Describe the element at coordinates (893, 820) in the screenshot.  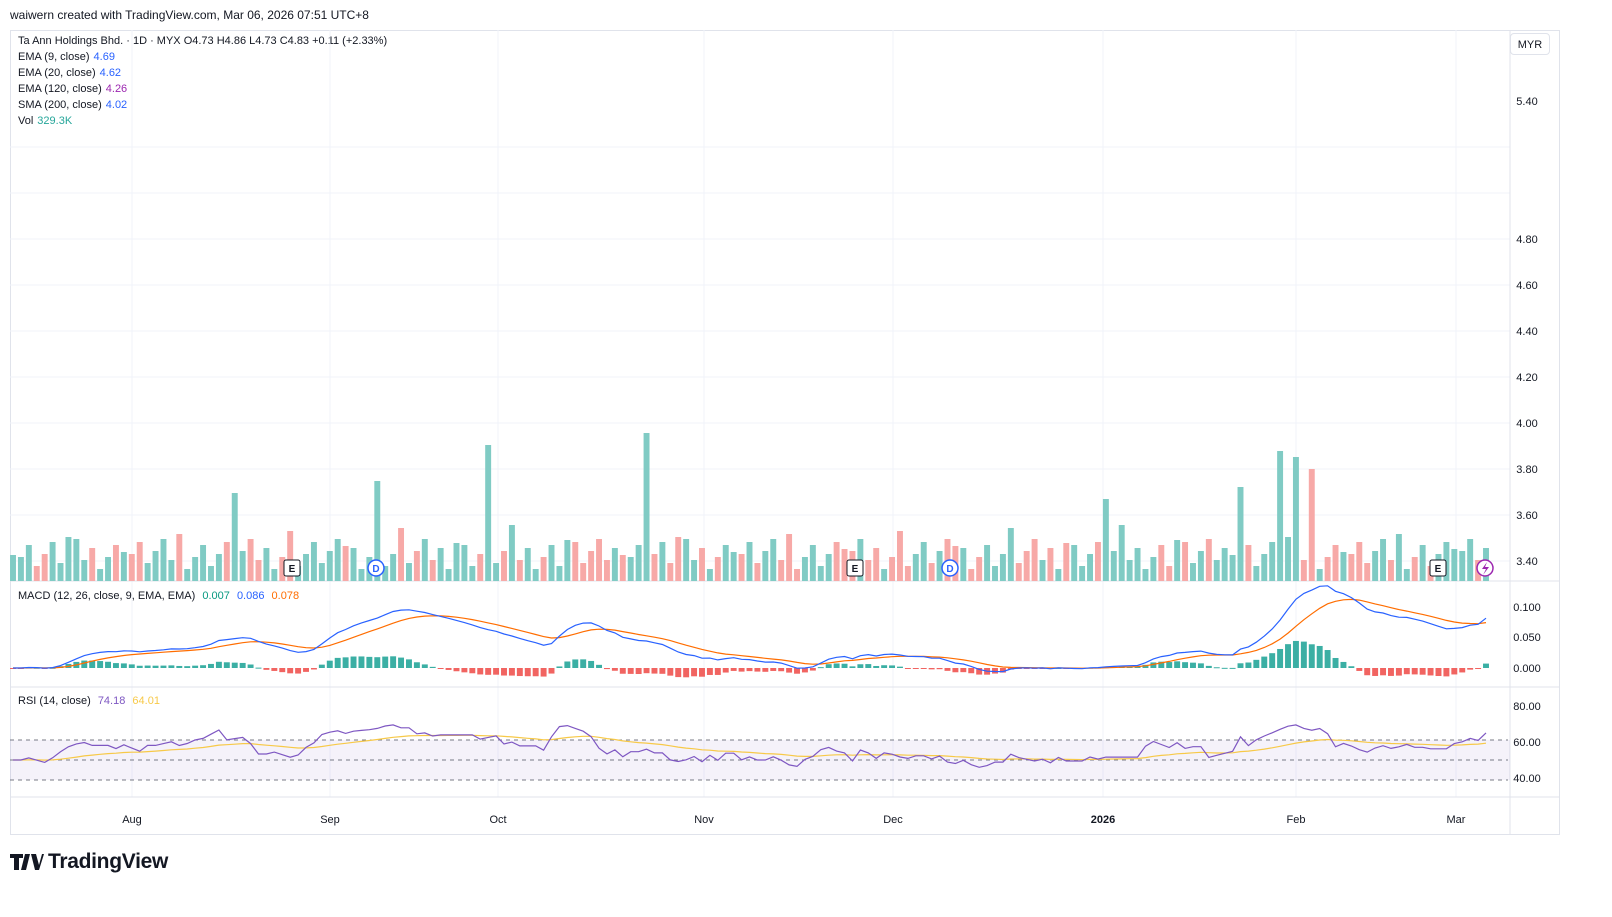
I see `time-axis-label: Dec` at that location.